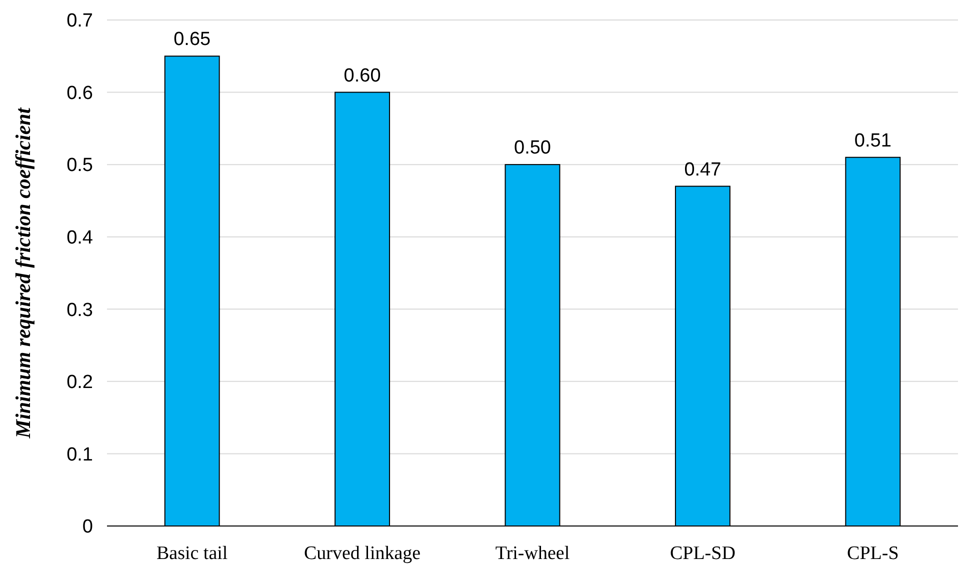  I want to click on y-tick-label: 0.4, so click(80, 238).